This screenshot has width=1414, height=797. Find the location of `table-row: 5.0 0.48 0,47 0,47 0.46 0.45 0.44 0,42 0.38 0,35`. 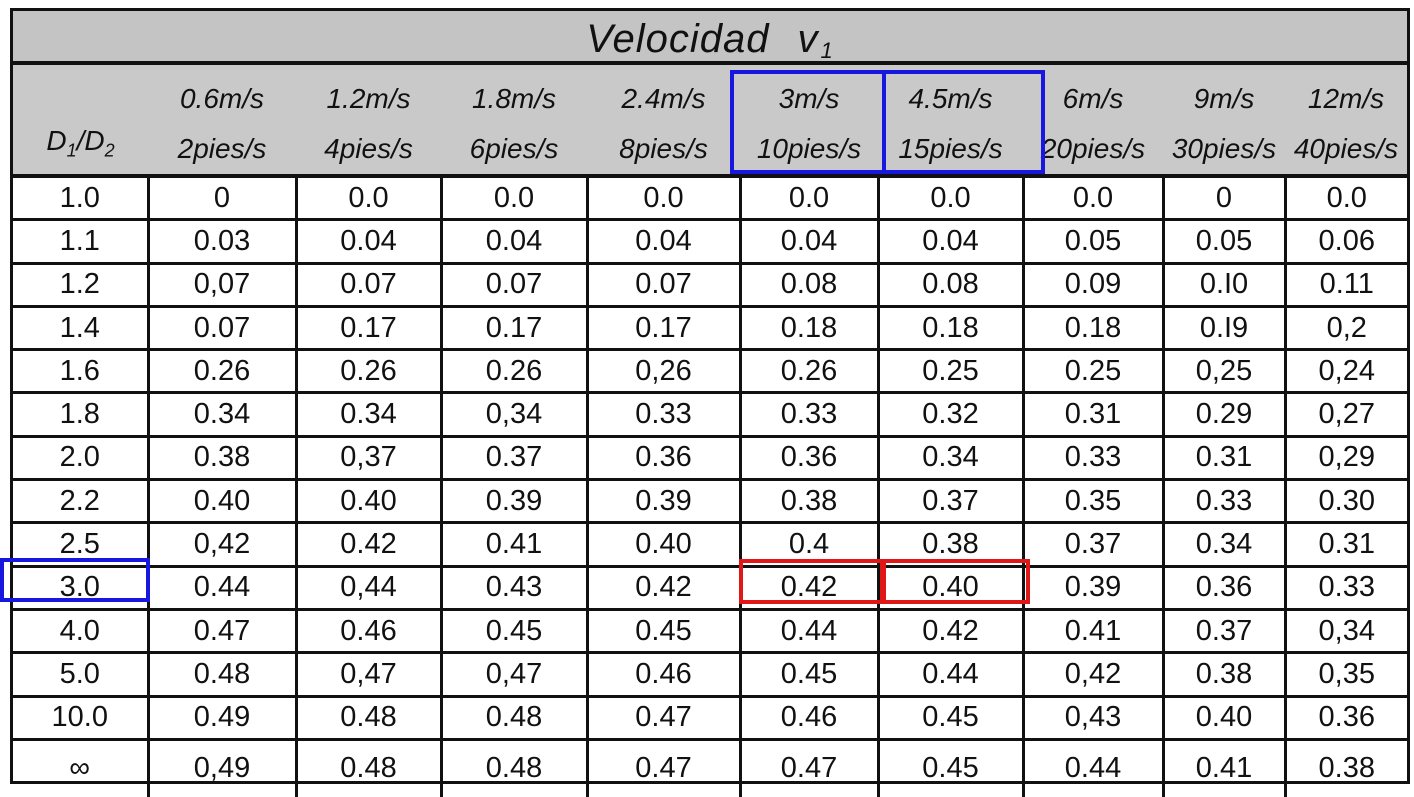

table-row: 5.0 0.48 0,47 0,47 0.46 0.45 0.44 0,42 0.38 0,35 is located at coordinates (710, 675).